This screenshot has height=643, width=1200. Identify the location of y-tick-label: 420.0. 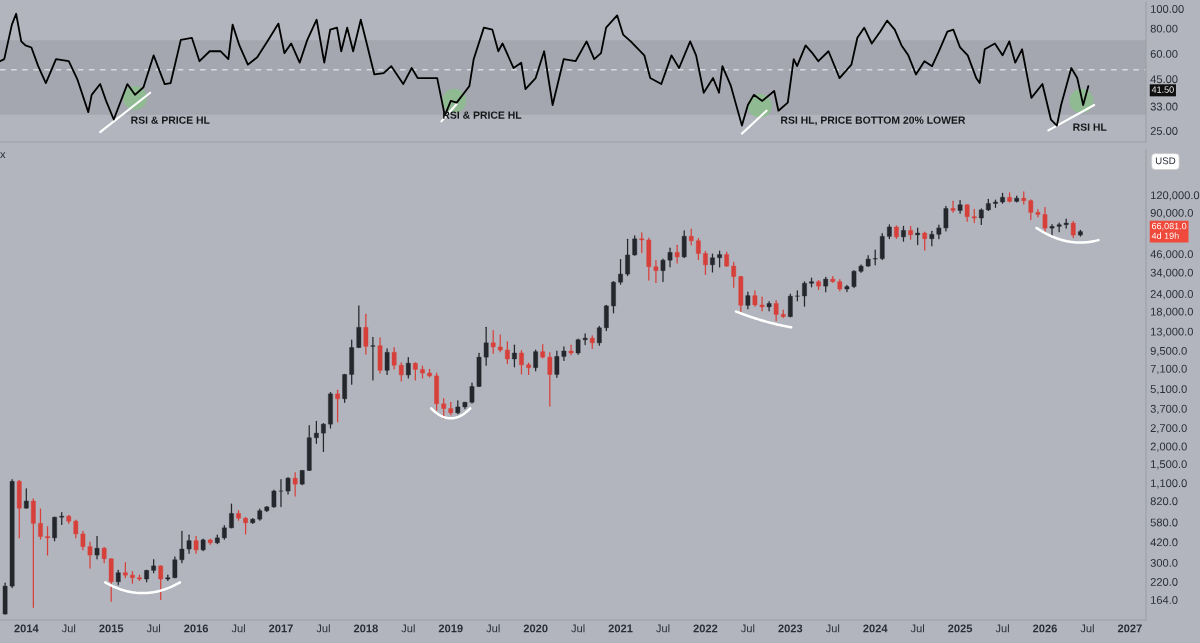
(1164, 542).